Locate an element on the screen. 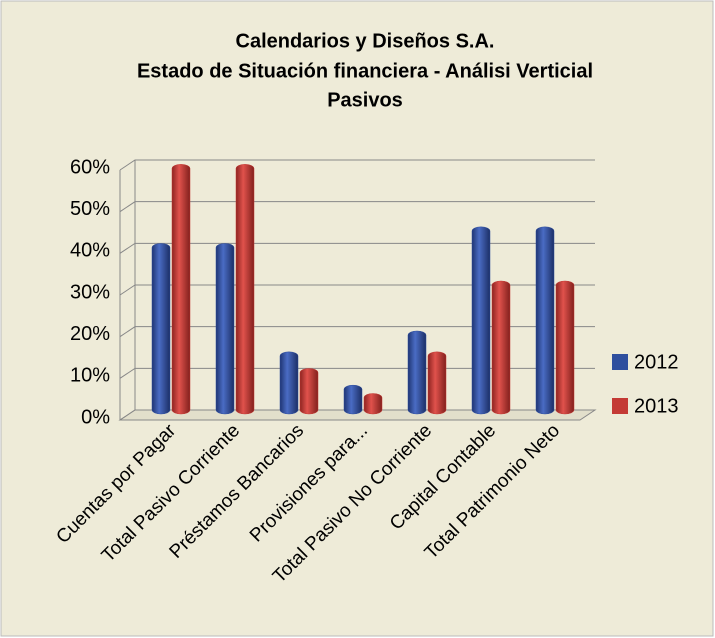  legend-label: 2013 is located at coordinates (656, 406).